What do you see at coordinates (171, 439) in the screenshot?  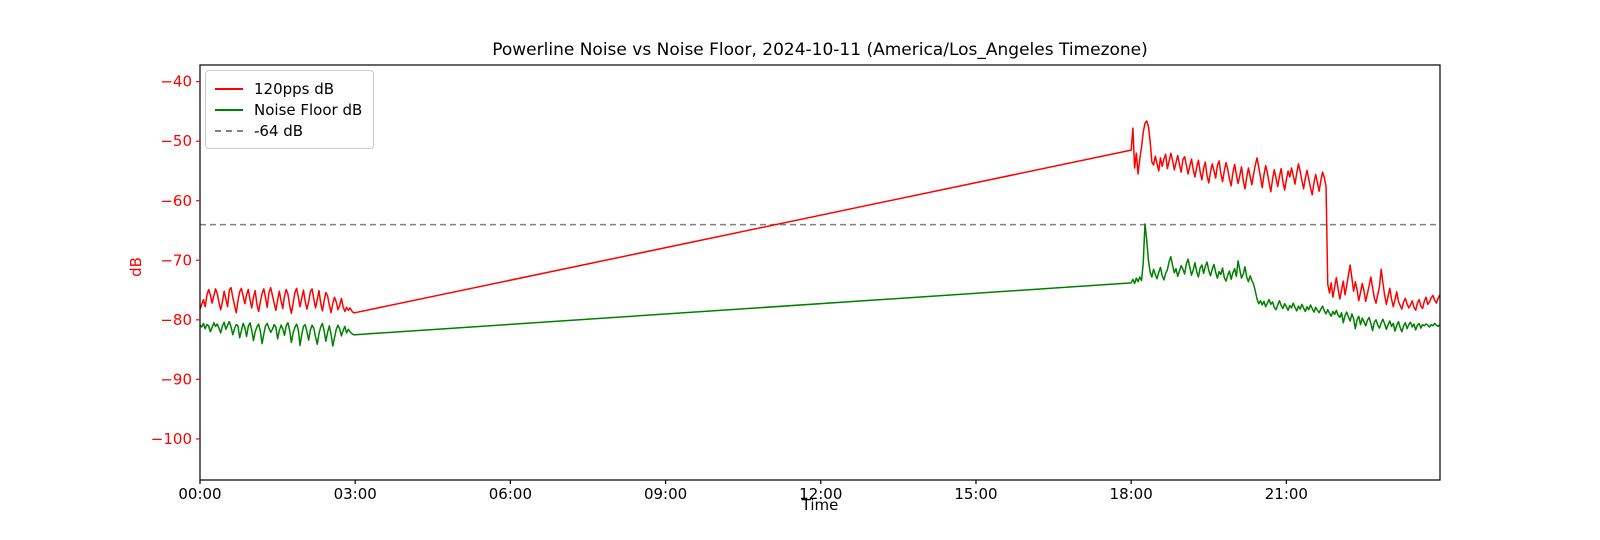 I see `y-tick-label: −100` at bounding box center [171, 439].